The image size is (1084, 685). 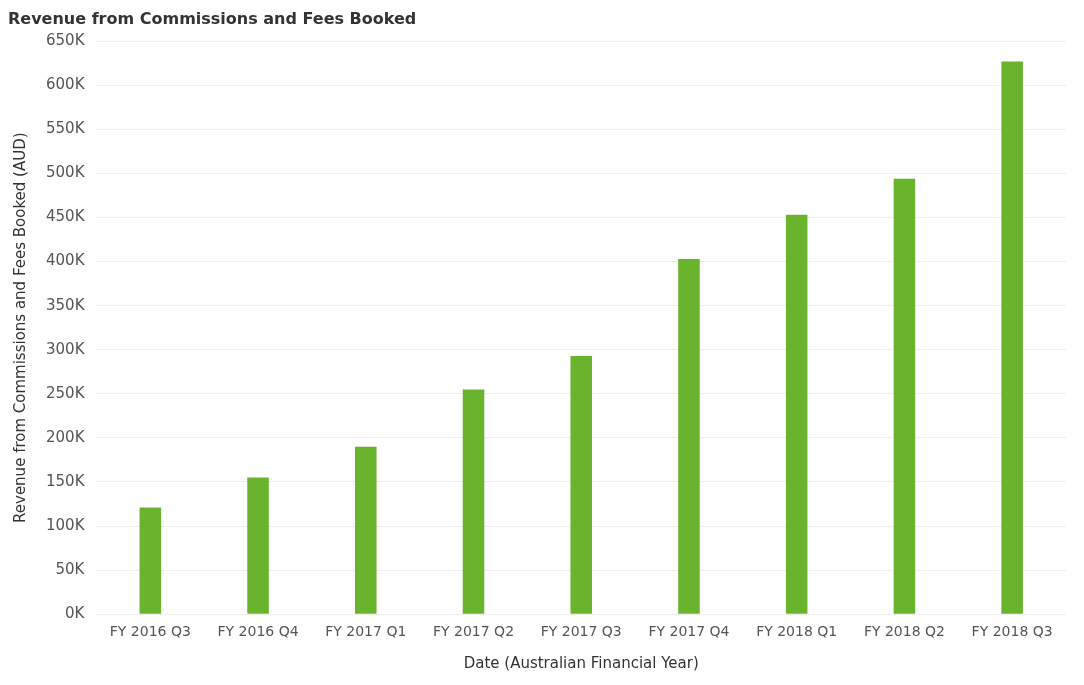 I want to click on x-tick-label: FY 2018 Q3, so click(x=1012, y=631).